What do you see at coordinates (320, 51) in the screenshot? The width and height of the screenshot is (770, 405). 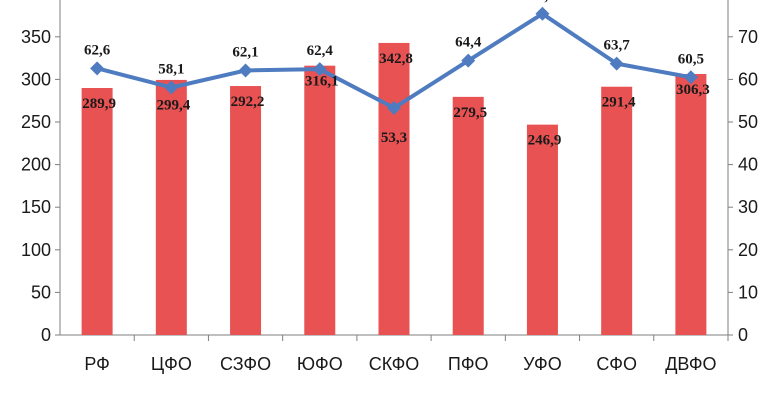 I see `line-data-label: 62,4` at bounding box center [320, 51].